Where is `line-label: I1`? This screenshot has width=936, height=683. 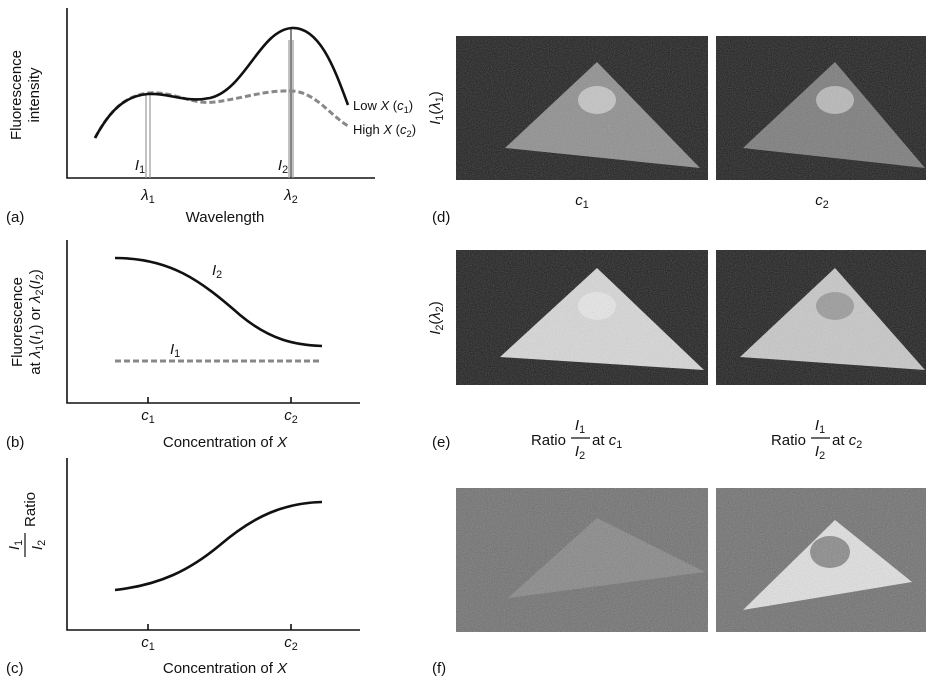
line-label: I1 is located at coordinates (140, 166).